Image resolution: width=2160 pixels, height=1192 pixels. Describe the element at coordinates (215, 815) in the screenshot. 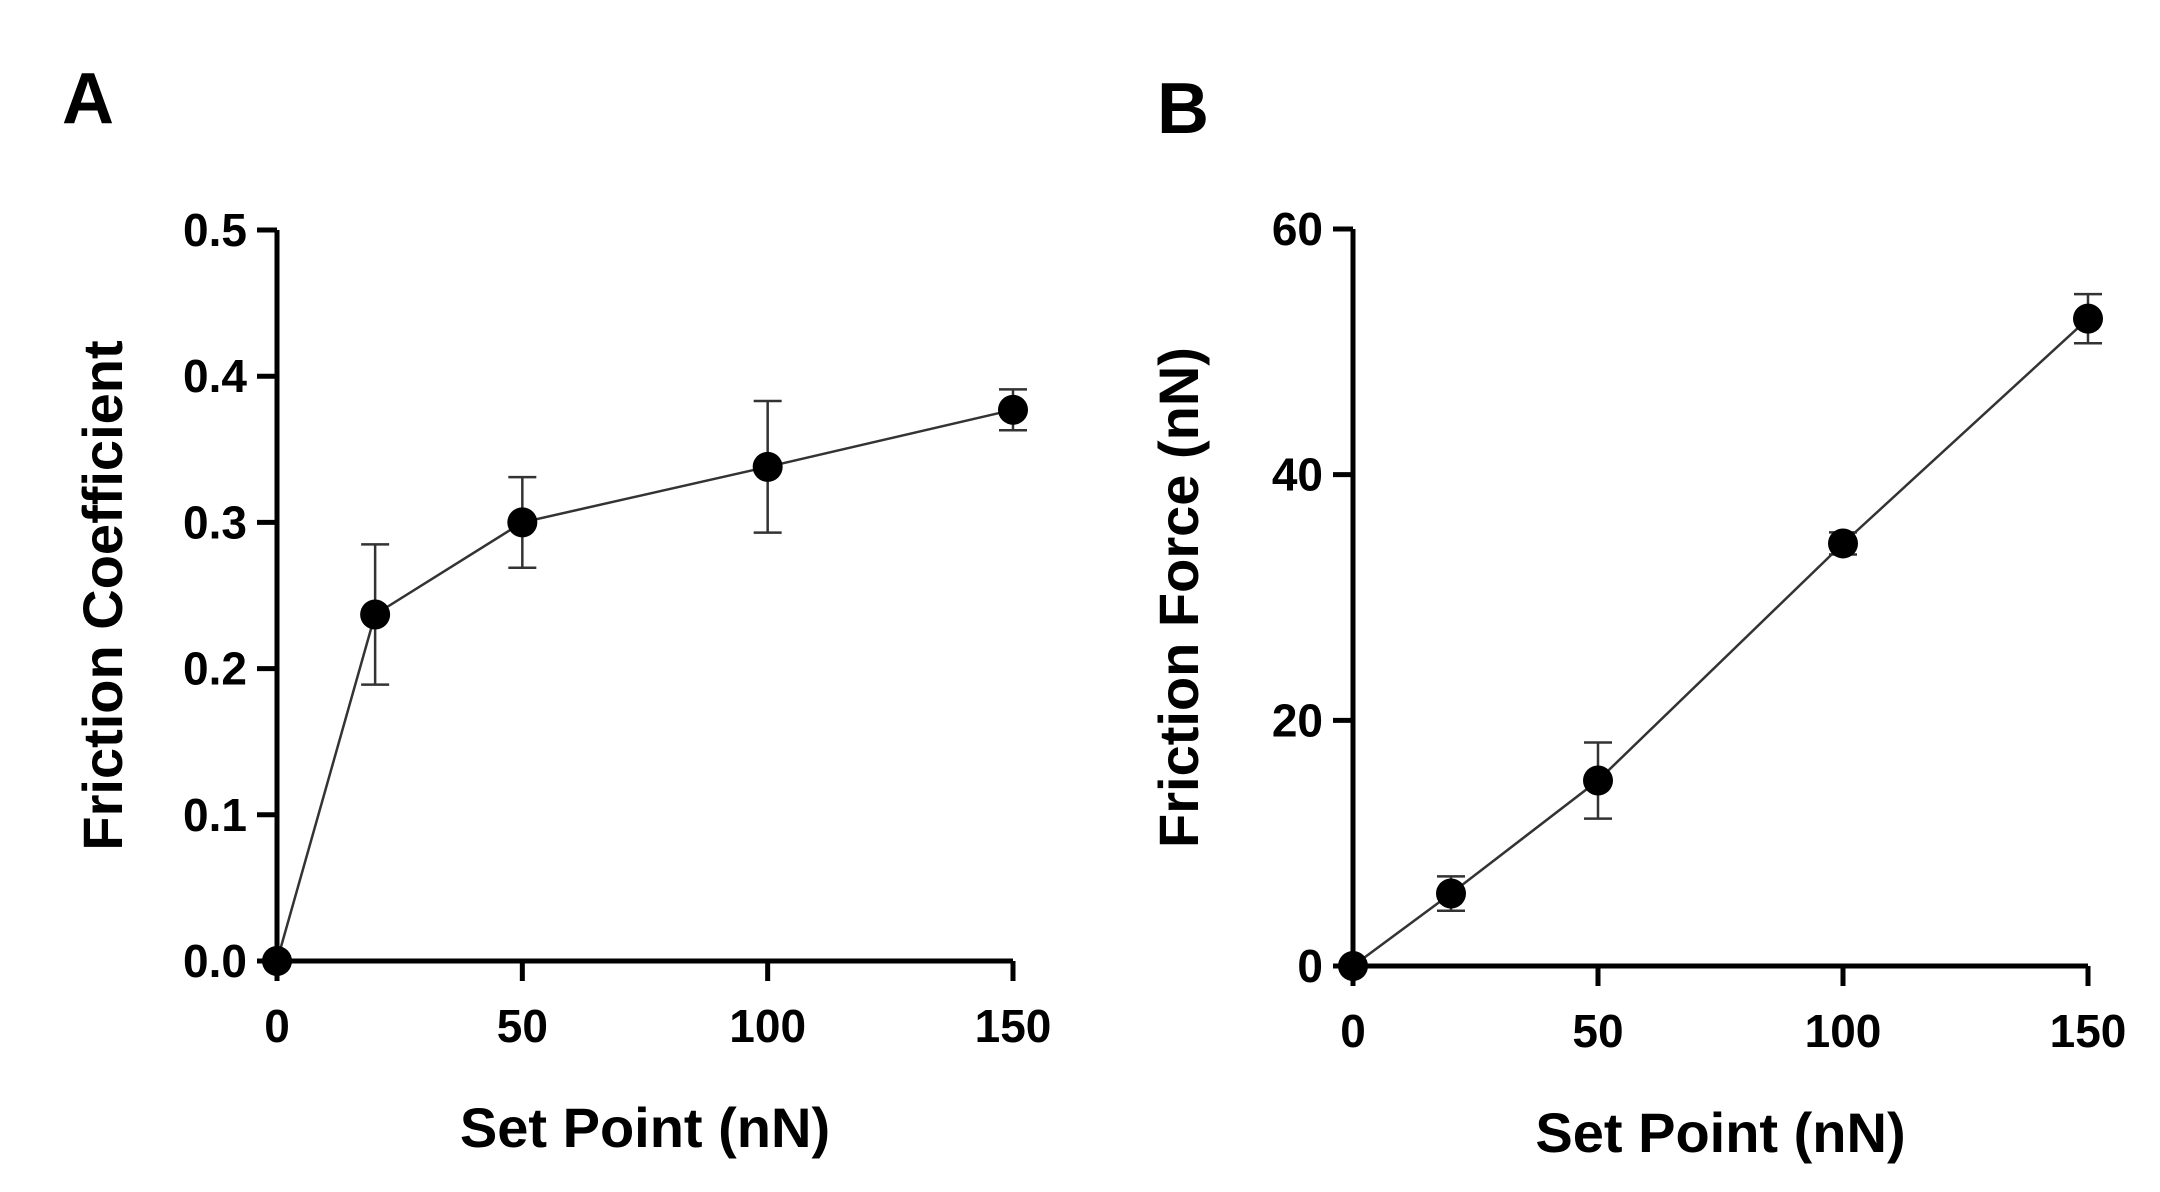

I see `y-tick-label: 0.1` at that location.